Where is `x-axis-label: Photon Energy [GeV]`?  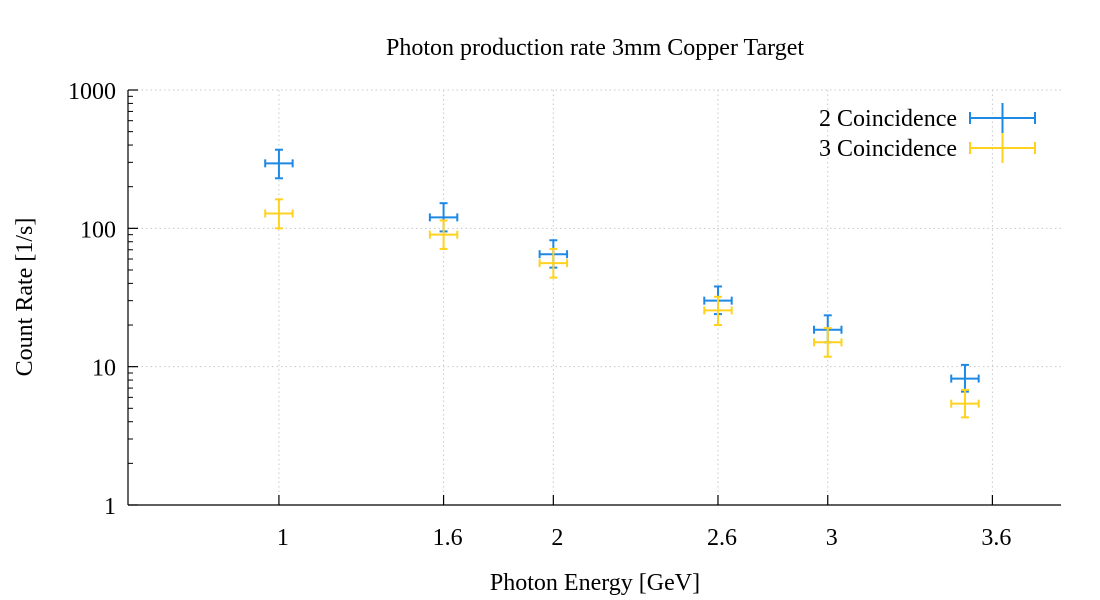
x-axis-label: Photon Energy [GeV] is located at coordinates (595, 583).